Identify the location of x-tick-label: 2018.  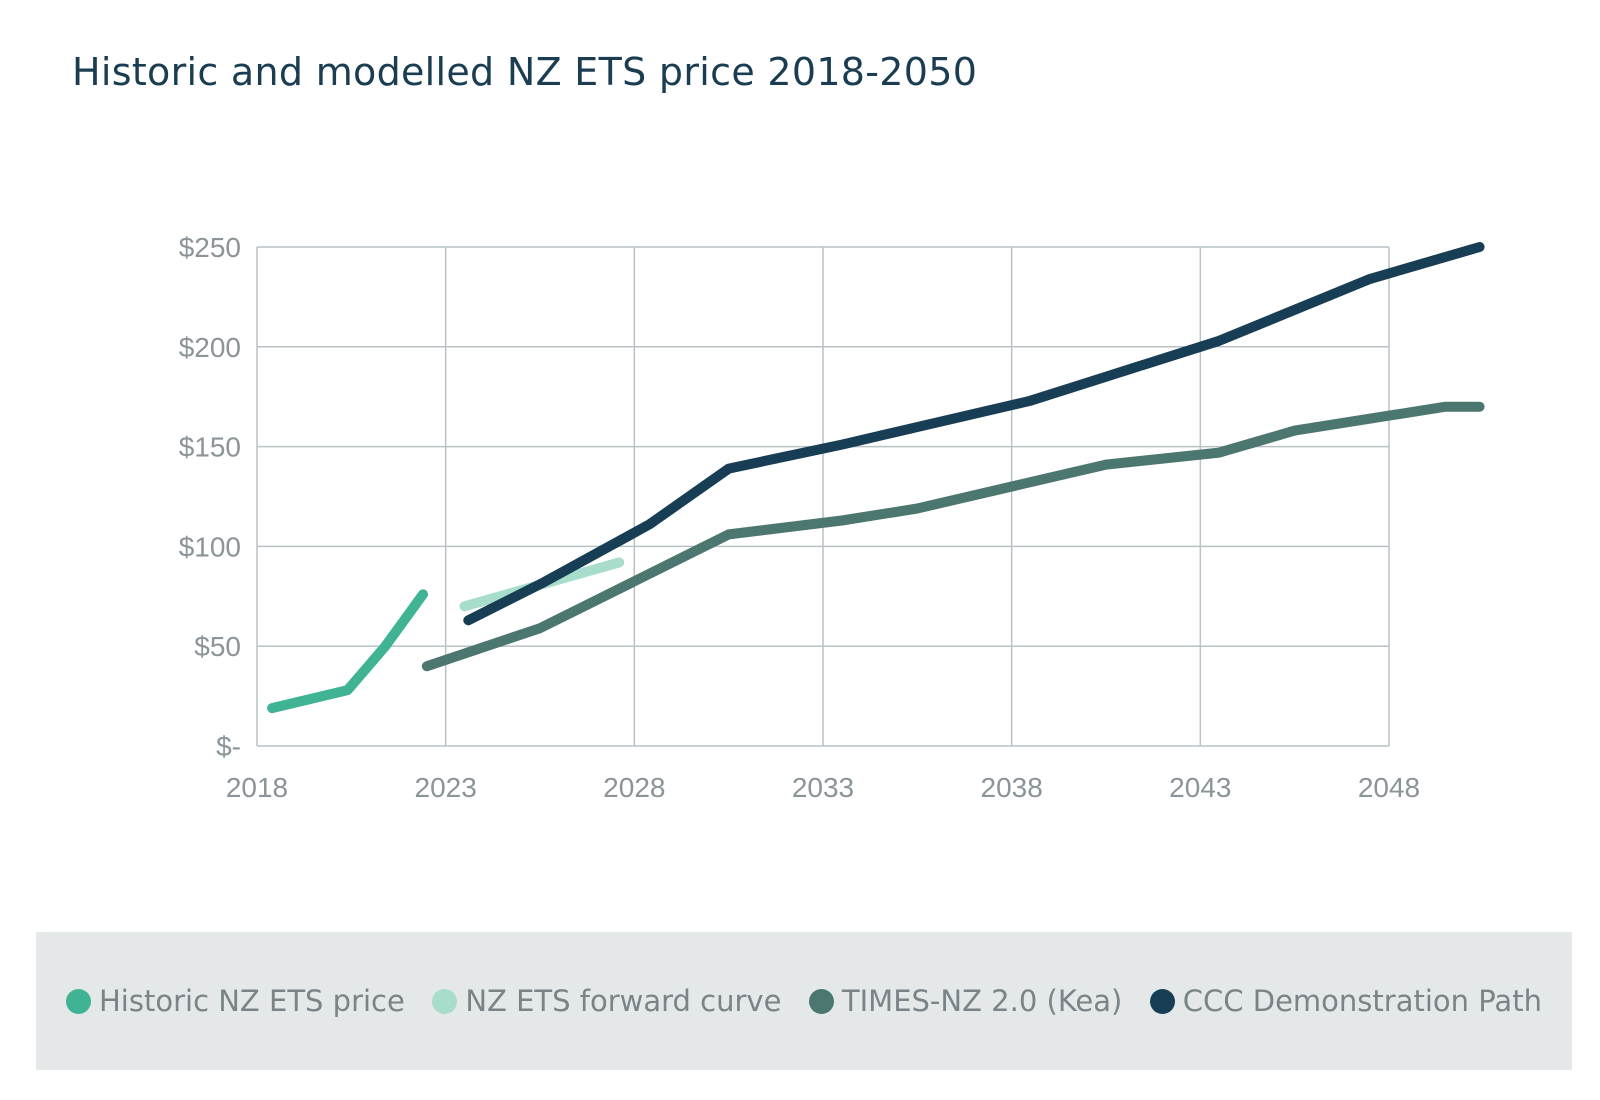
(257, 787).